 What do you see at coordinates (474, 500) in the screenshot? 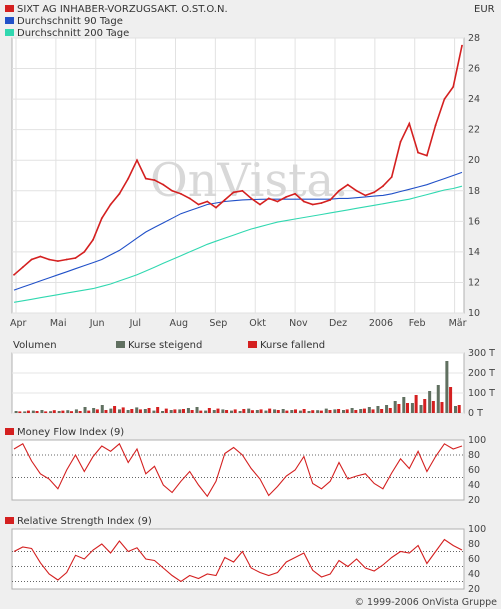
I see `mfi-y-tick-label: 20` at bounding box center [474, 500].